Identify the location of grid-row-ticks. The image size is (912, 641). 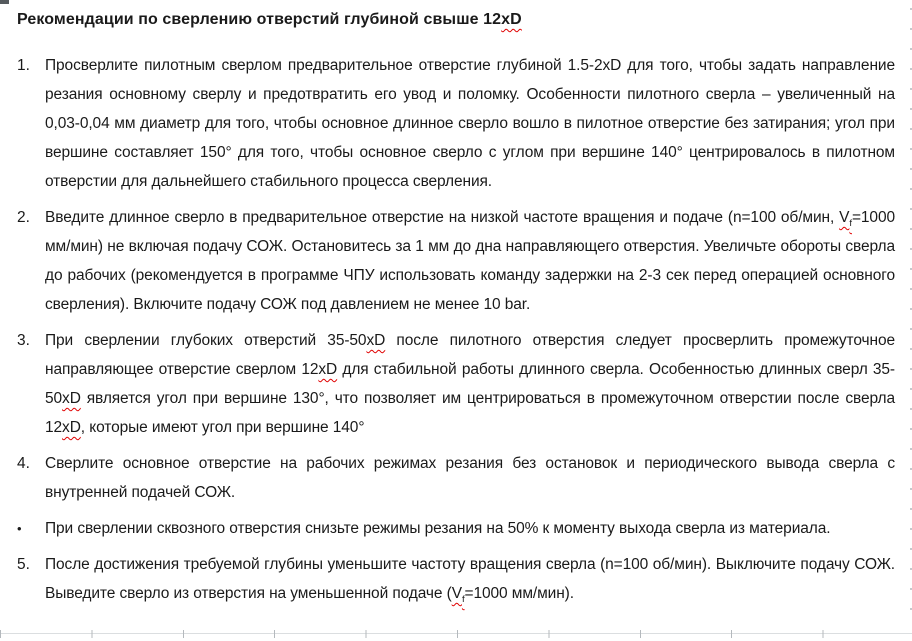
(911, 317).